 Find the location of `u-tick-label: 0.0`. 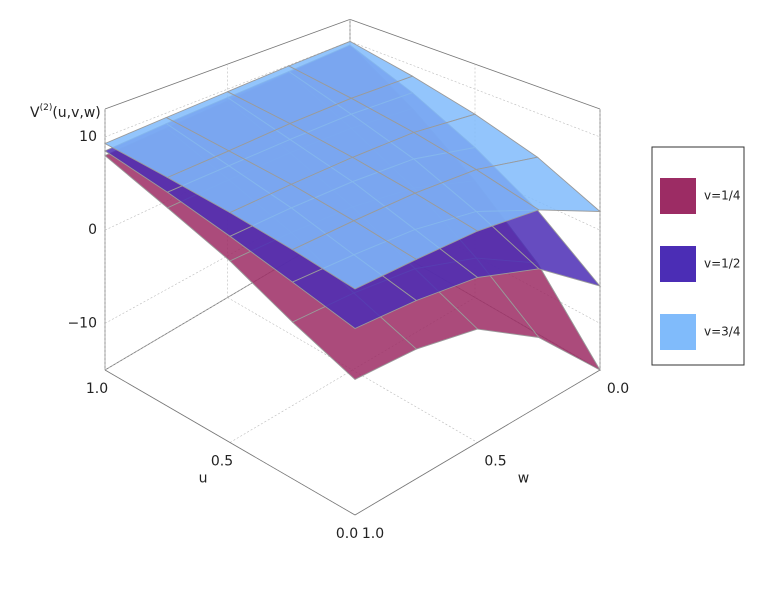

u-tick-label: 0.0 is located at coordinates (347, 534).